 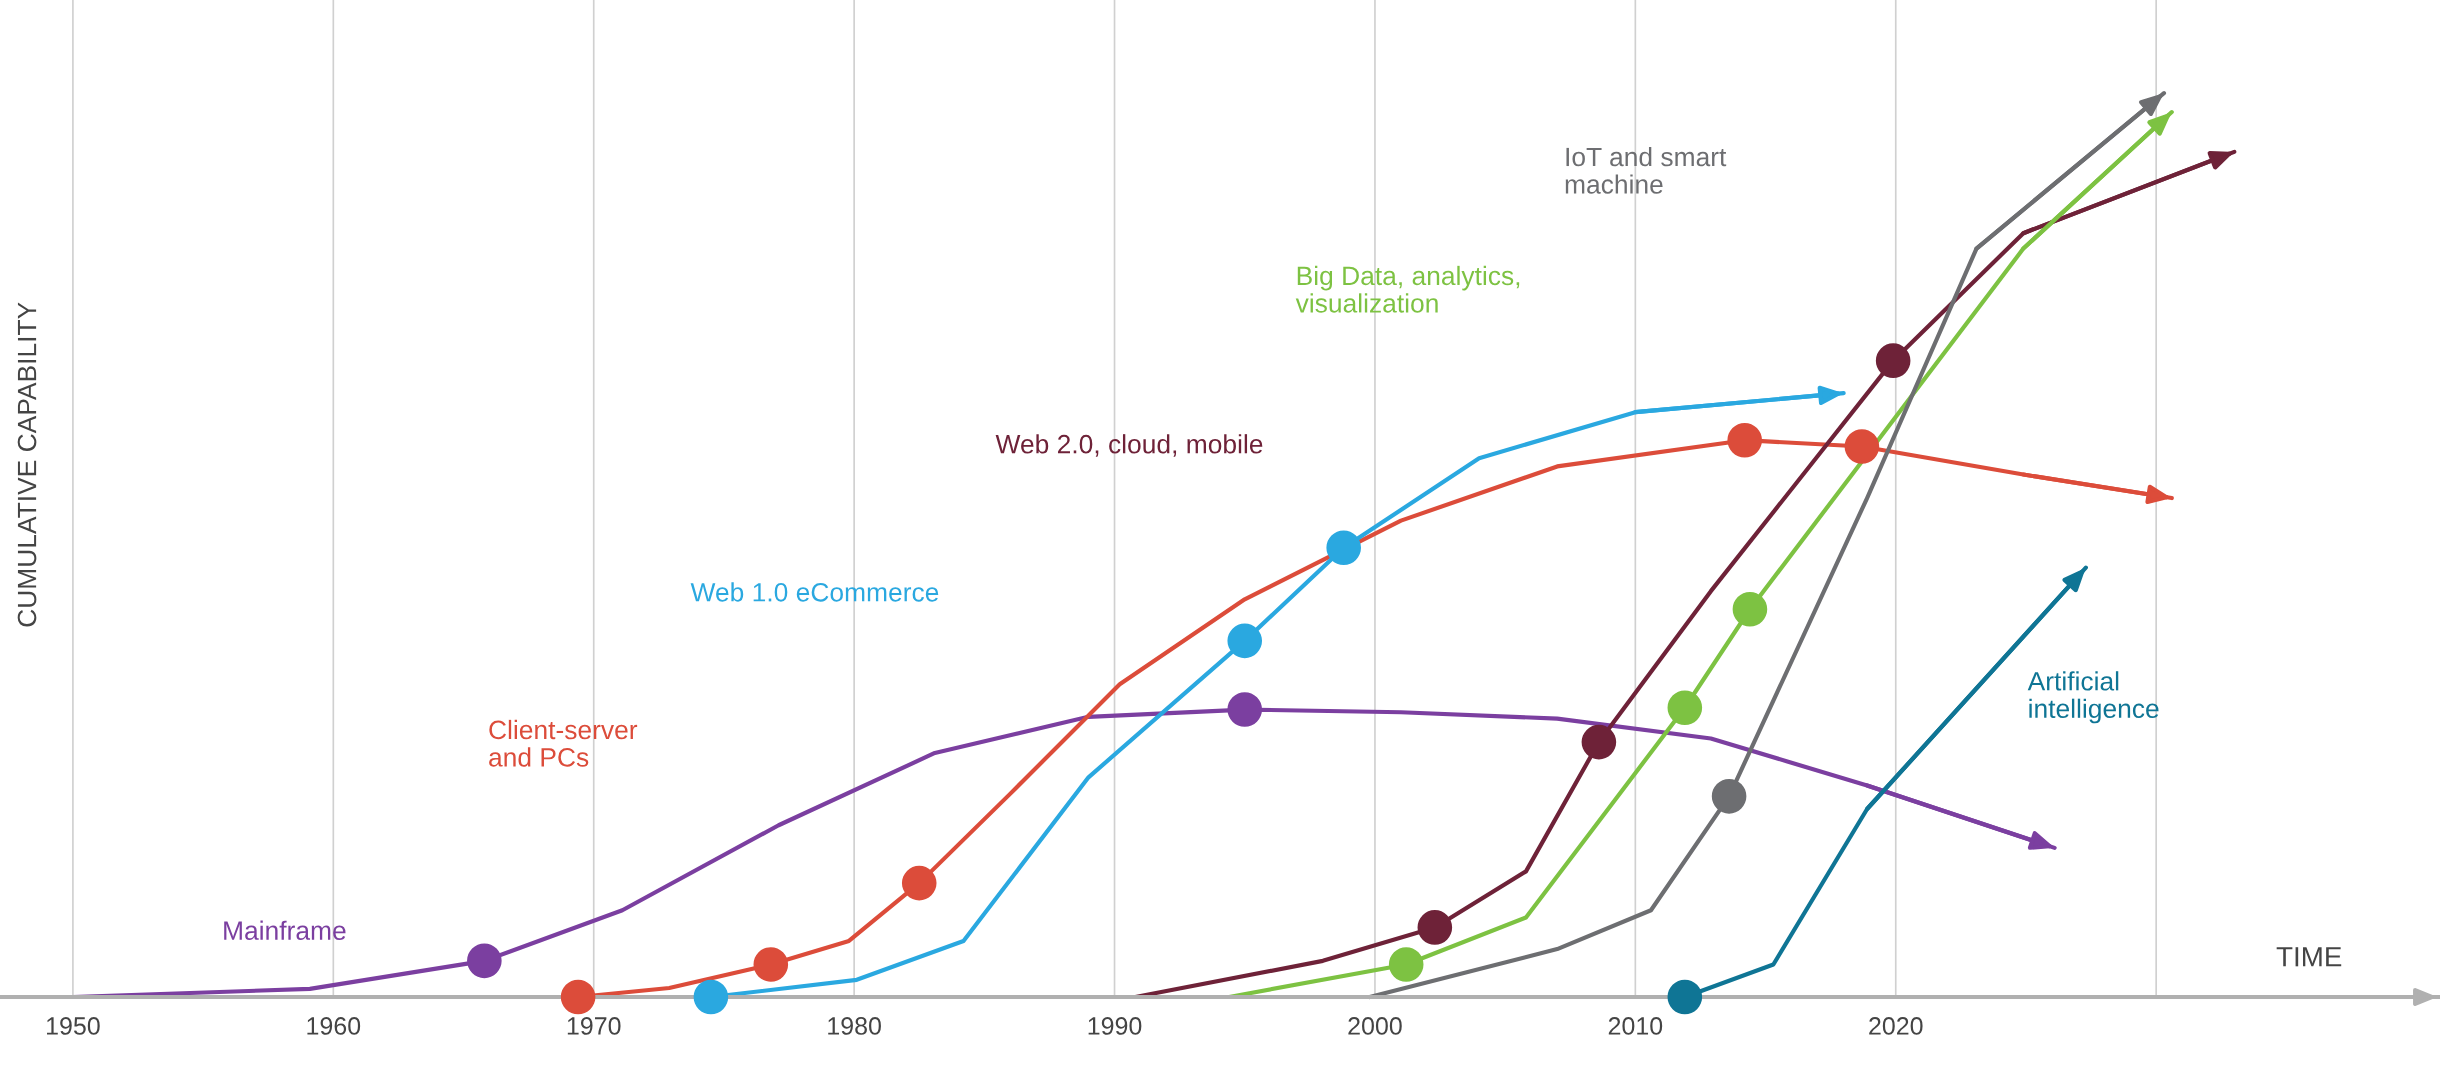 What do you see at coordinates (285, 930) in the screenshot?
I see `series-label: Mainframe` at bounding box center [285, 930].